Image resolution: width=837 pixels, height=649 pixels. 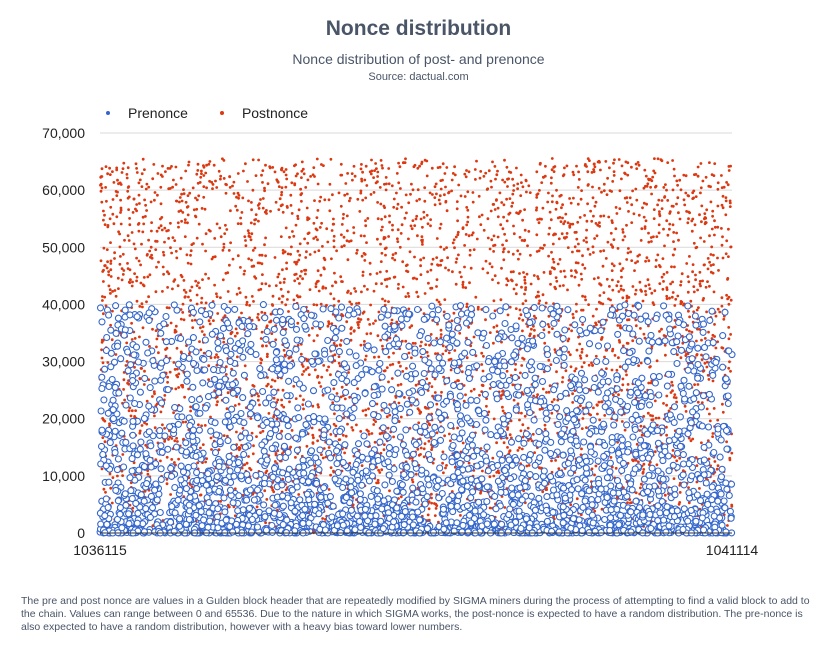 I want to click on x-tick-label: 1041114, so click(x=732, y=550).